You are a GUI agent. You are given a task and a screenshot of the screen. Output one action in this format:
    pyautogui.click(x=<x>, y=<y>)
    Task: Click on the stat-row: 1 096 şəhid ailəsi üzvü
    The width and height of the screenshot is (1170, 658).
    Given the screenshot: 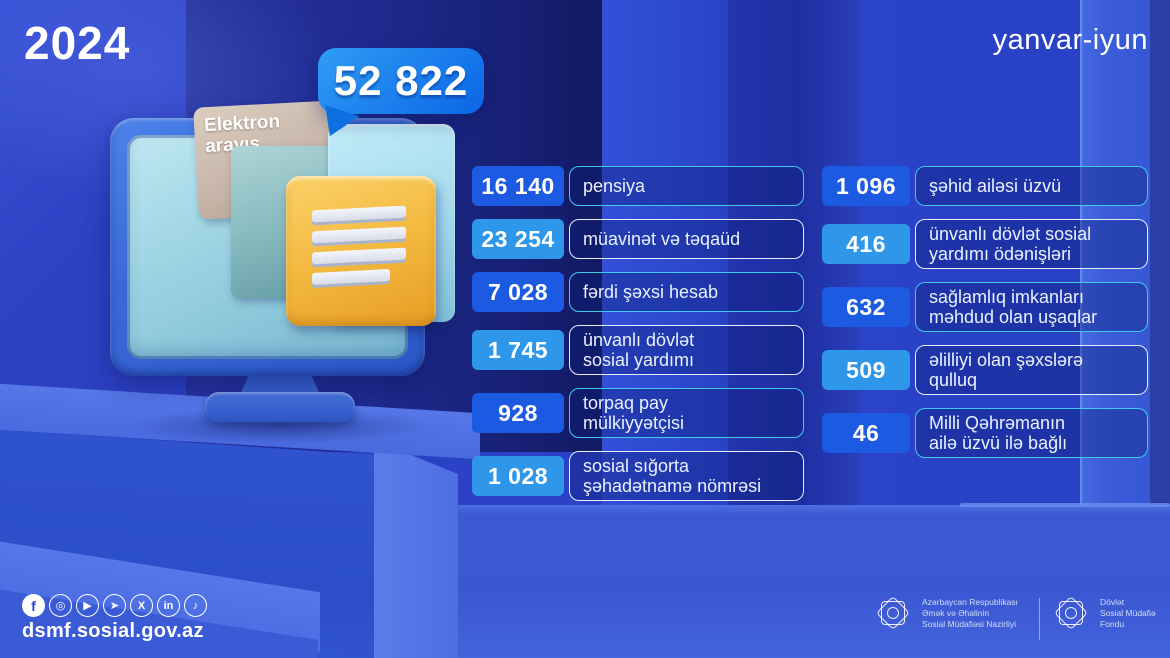 What is the action you would take?
    pyautogui.click(x=985, y=186)
    